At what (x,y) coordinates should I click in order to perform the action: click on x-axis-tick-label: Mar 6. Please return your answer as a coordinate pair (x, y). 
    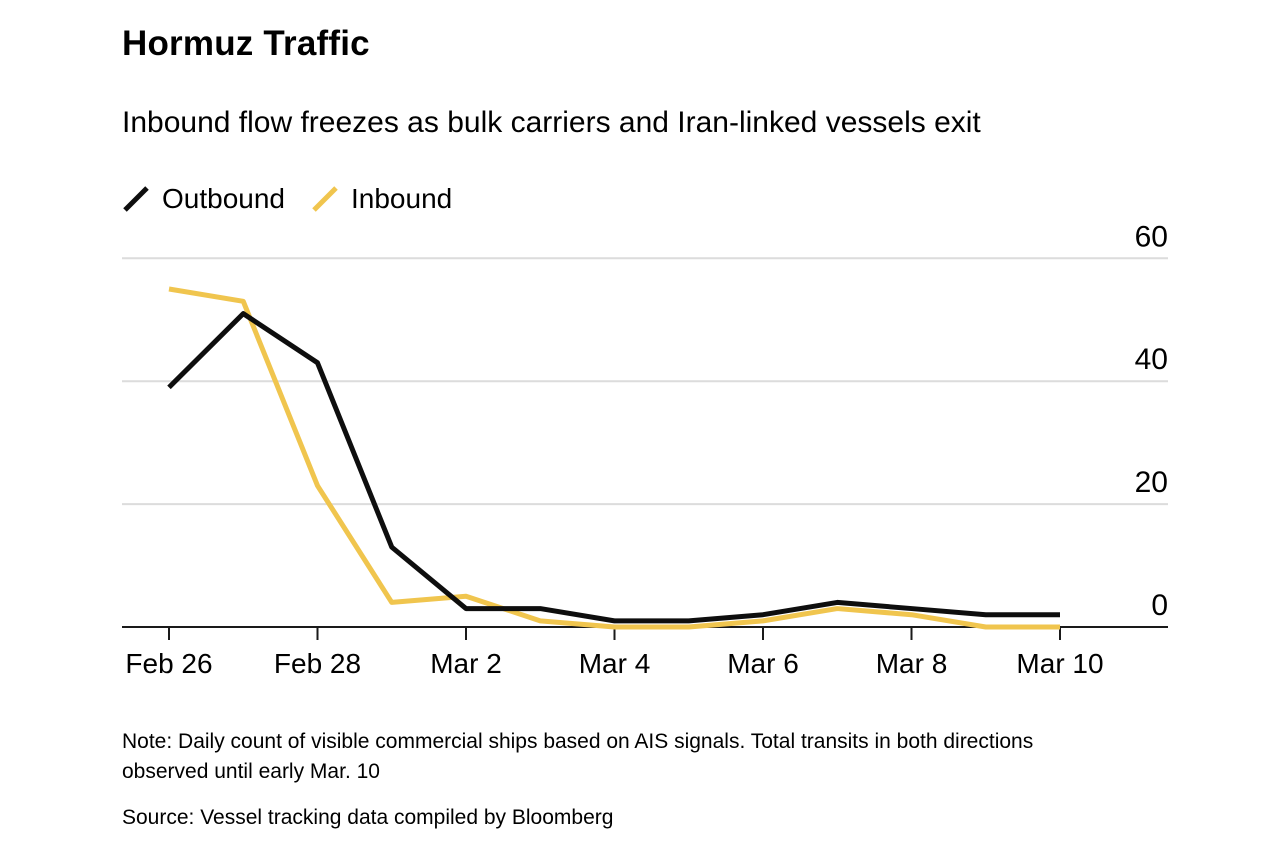
    Looking at the image, I should click on (763, 663).